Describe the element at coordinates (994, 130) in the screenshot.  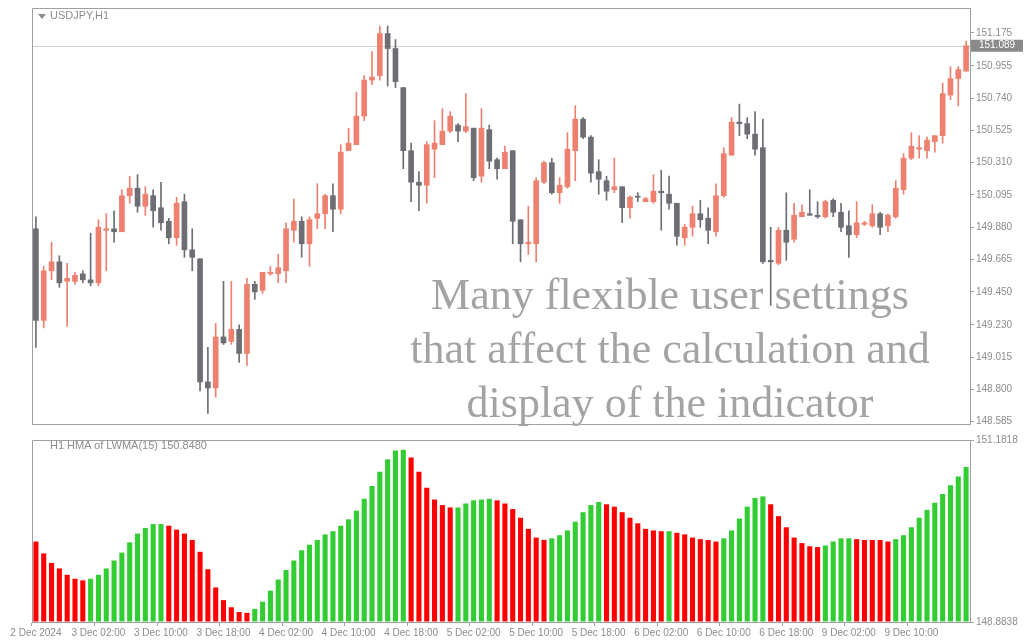
I see `y-tick-label: 150.525` at that location.